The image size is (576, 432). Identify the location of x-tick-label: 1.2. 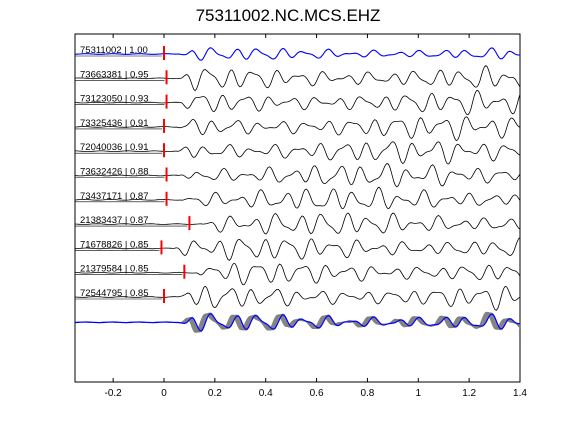
(469, 393).